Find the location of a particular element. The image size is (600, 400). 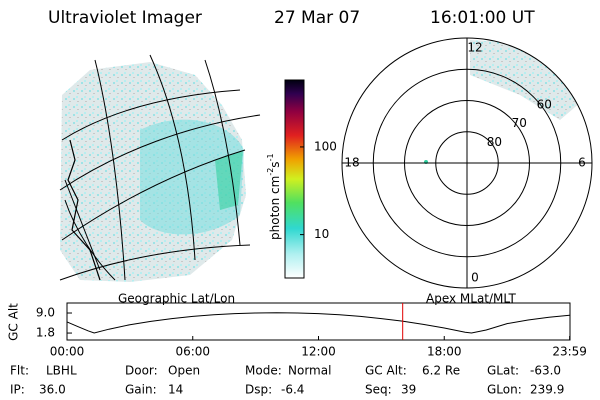

title: Ultraviolet Imager is located at coordinates (125, 18).